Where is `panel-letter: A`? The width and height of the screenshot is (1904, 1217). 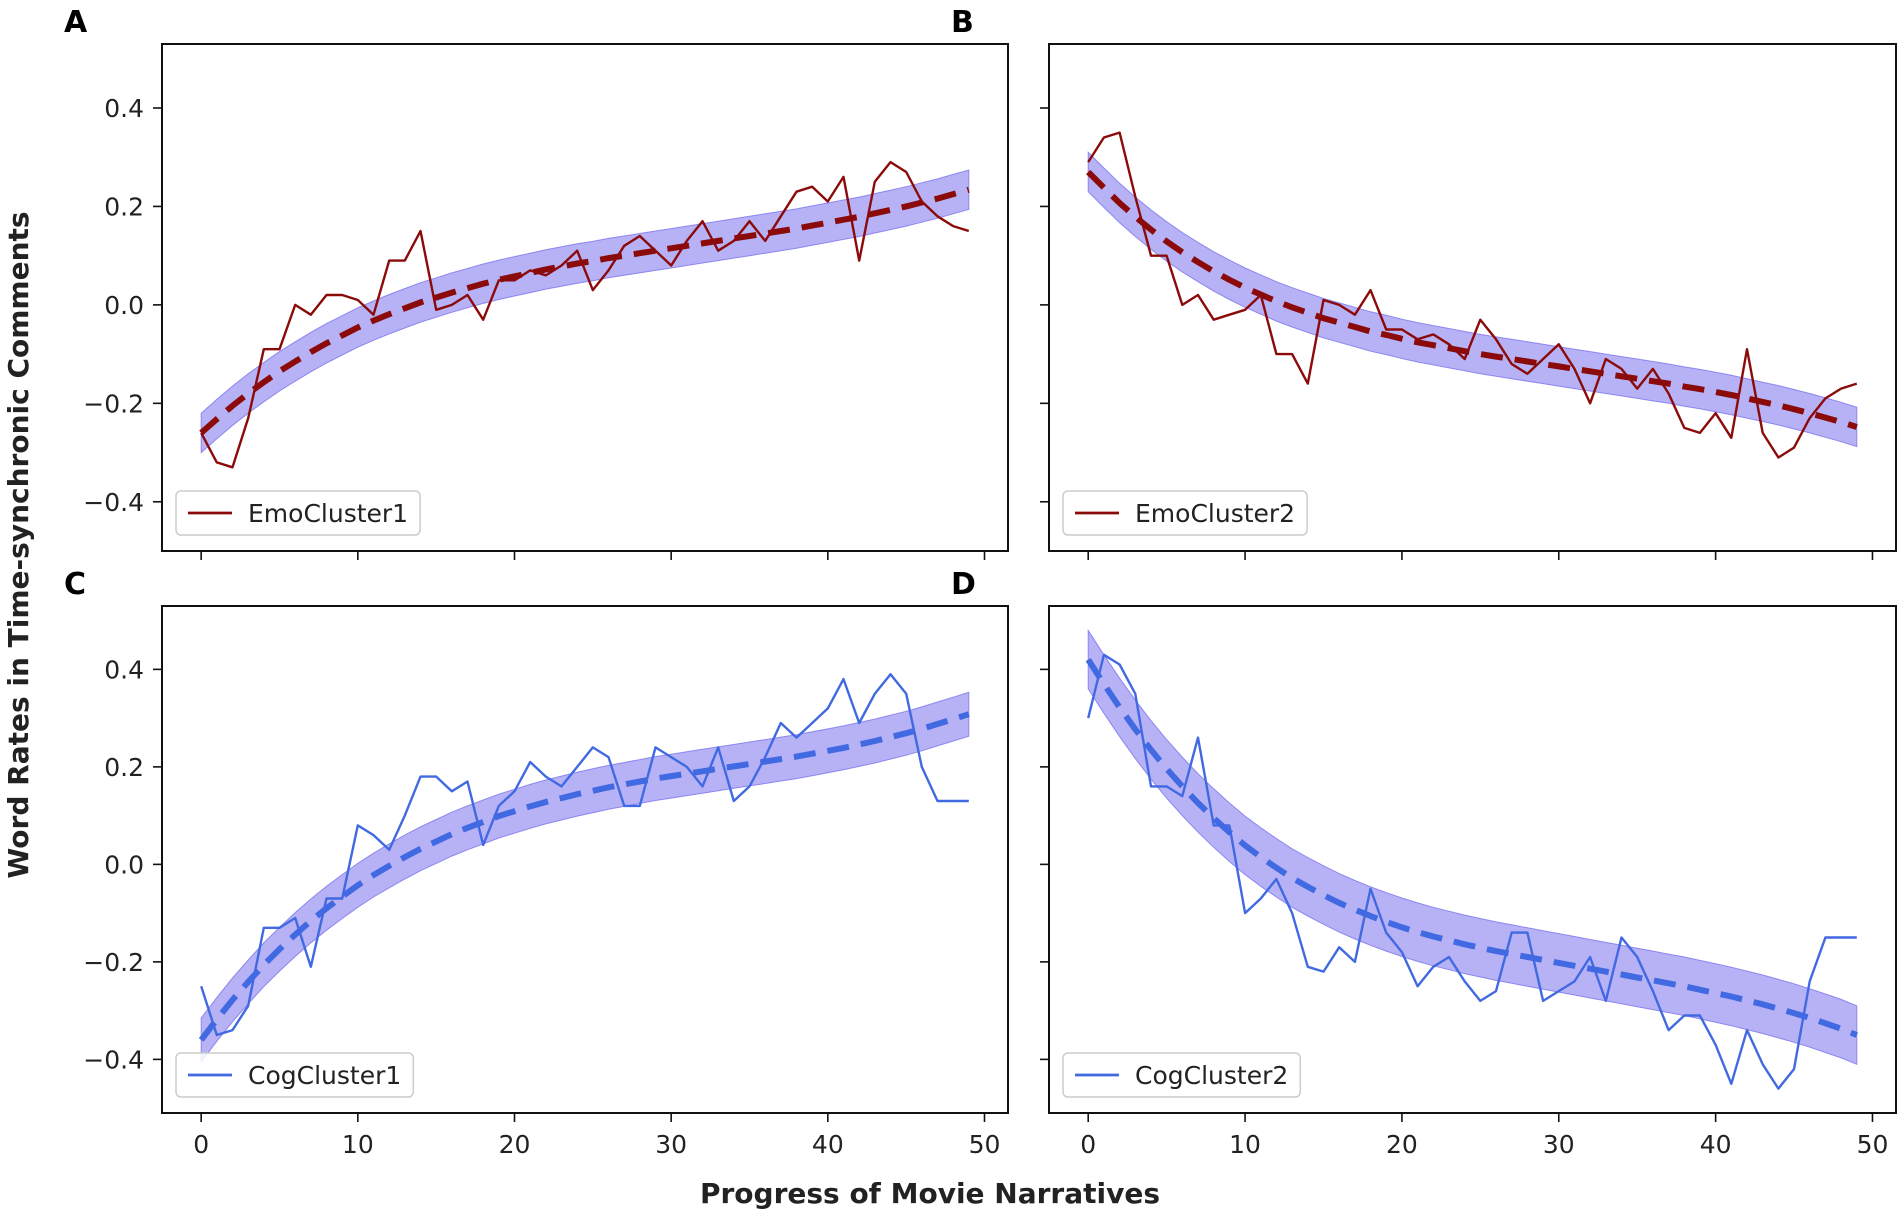
panel-letter: A is located at coordinates (76, 22).